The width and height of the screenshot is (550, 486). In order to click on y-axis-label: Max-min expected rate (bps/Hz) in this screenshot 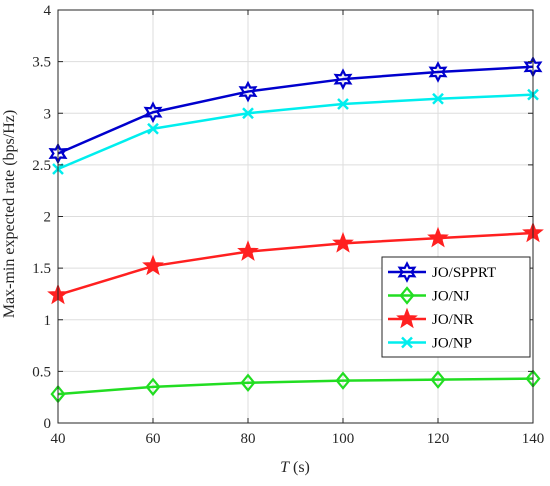, I will do `click(9, 214)`.